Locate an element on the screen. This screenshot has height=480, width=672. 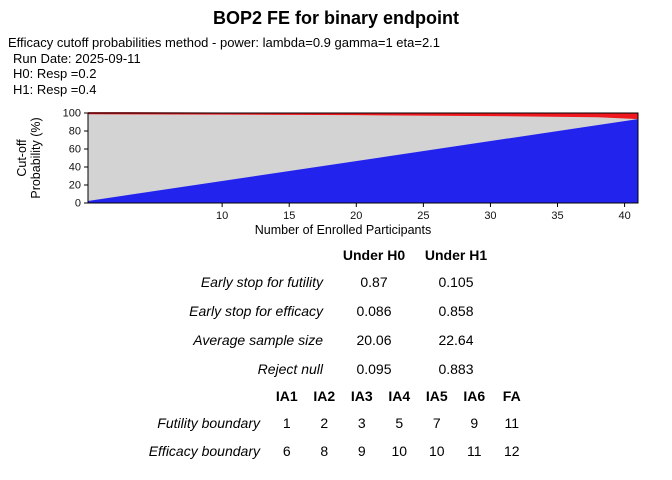
x-tick-label: 30 is located at coordinates (490, 216).